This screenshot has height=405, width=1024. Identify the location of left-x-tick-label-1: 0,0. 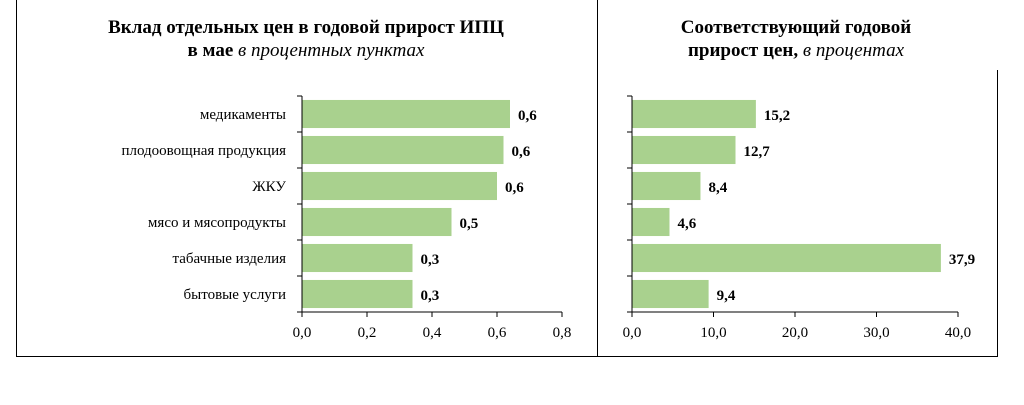
(302, 333).